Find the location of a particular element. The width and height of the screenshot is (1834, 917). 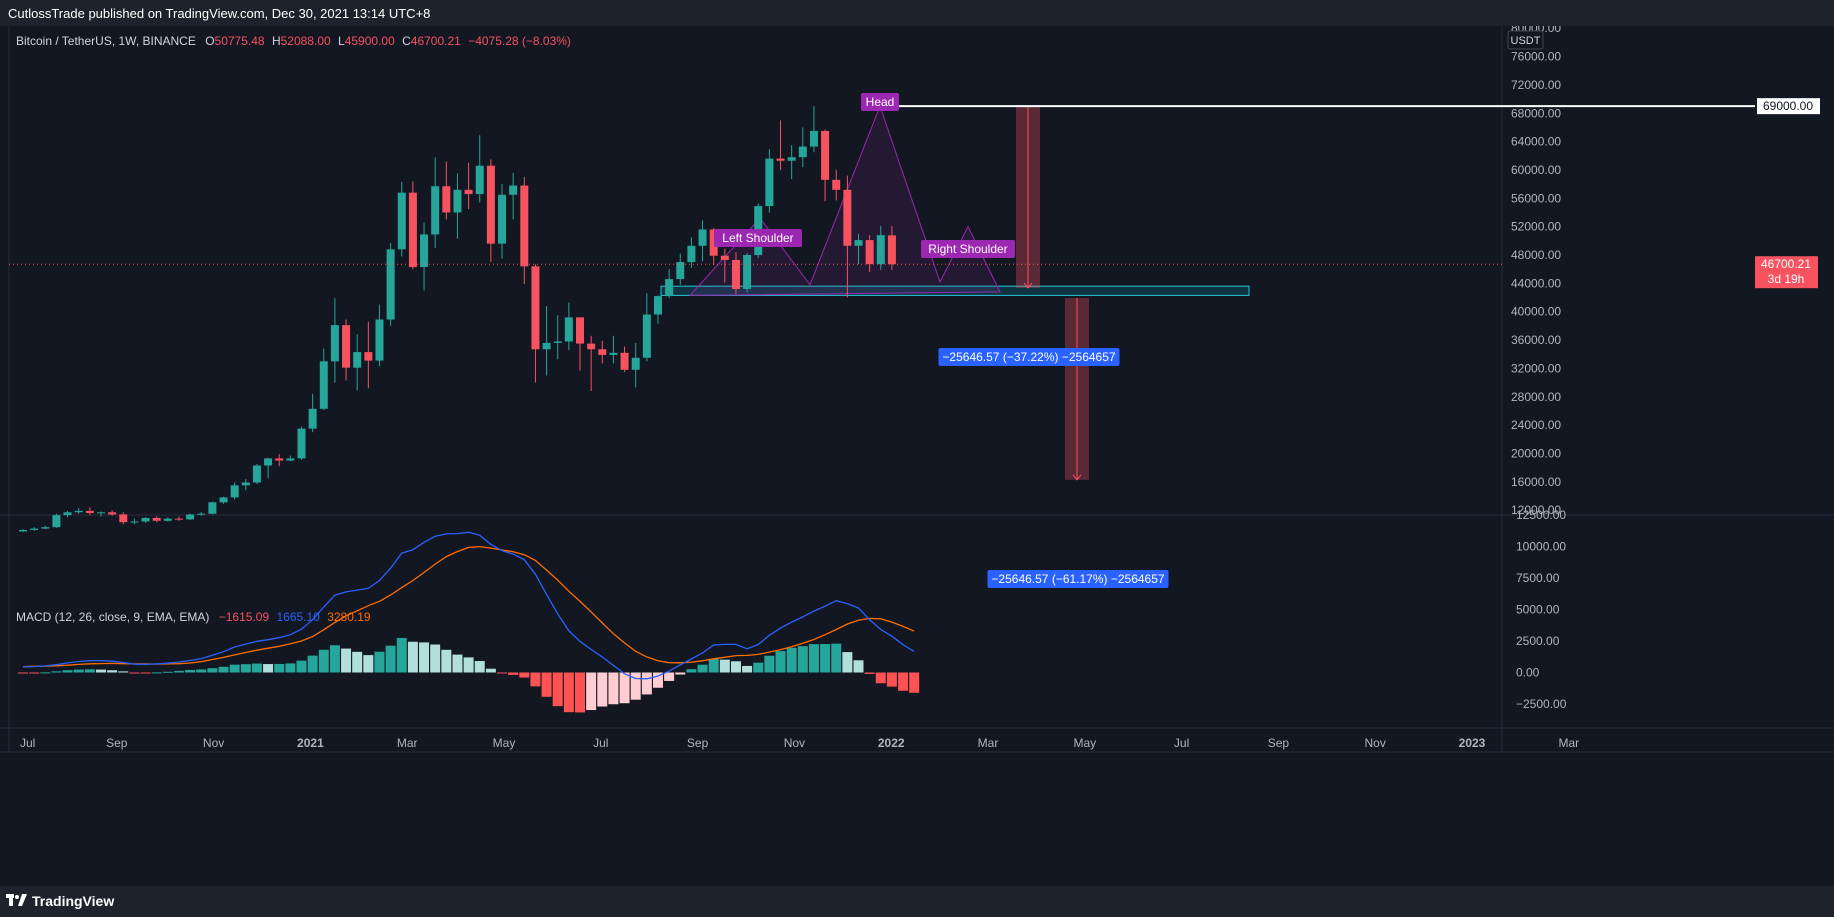

price-tick-label: 76000.00 is located at coordinates (1536, 57).